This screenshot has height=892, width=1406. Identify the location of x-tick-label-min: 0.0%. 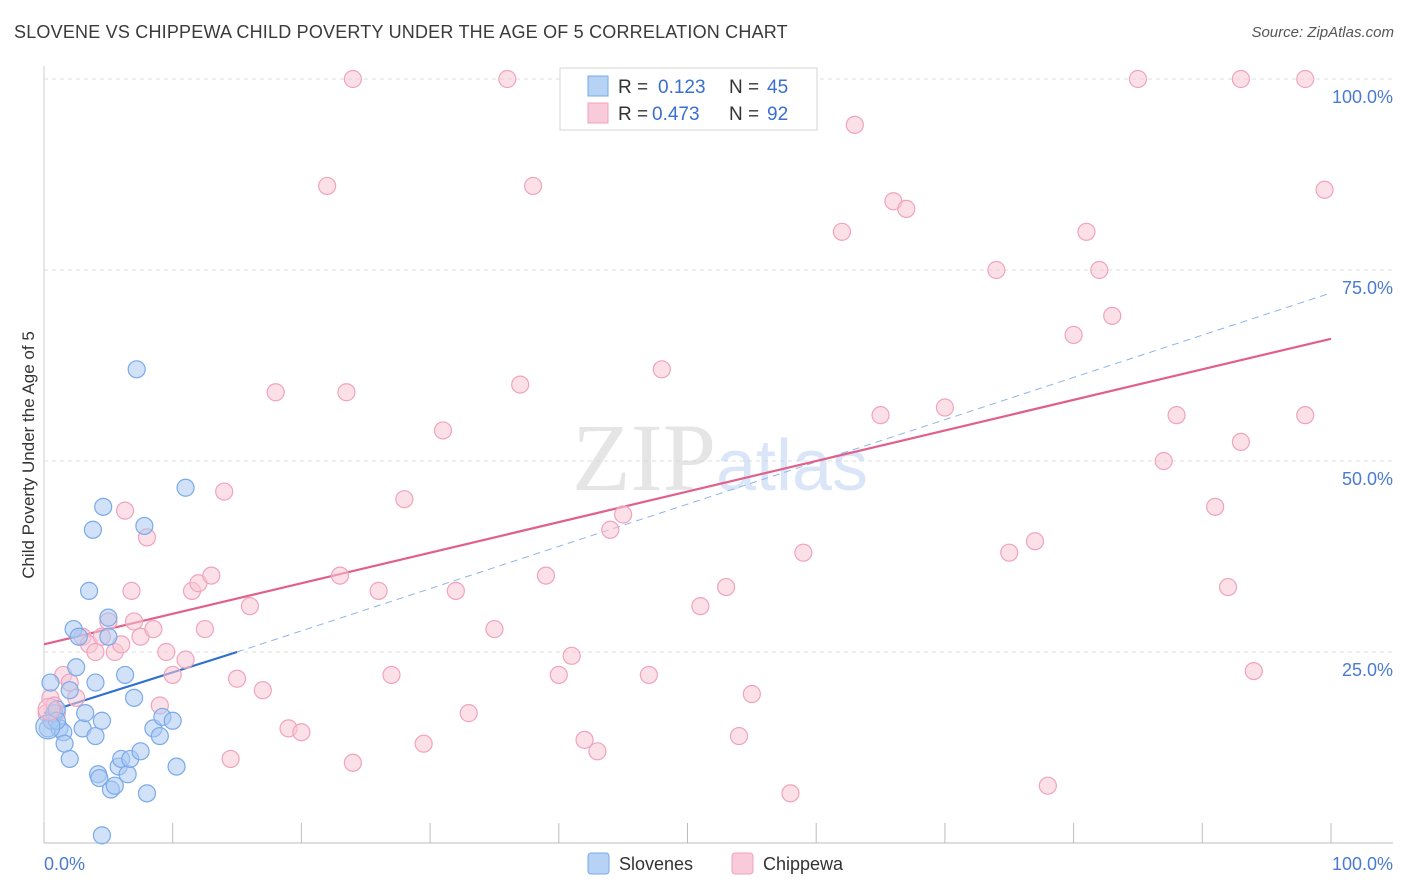
(64, 864).